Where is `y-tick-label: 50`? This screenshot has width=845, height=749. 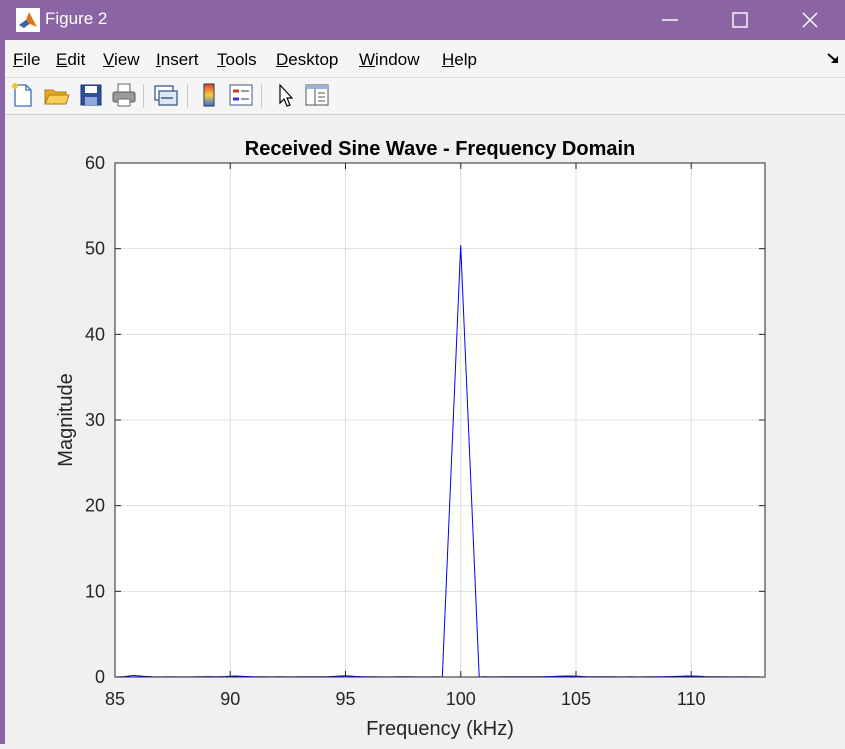
y-tick-label: 50 is located at coordinates (95, 249).